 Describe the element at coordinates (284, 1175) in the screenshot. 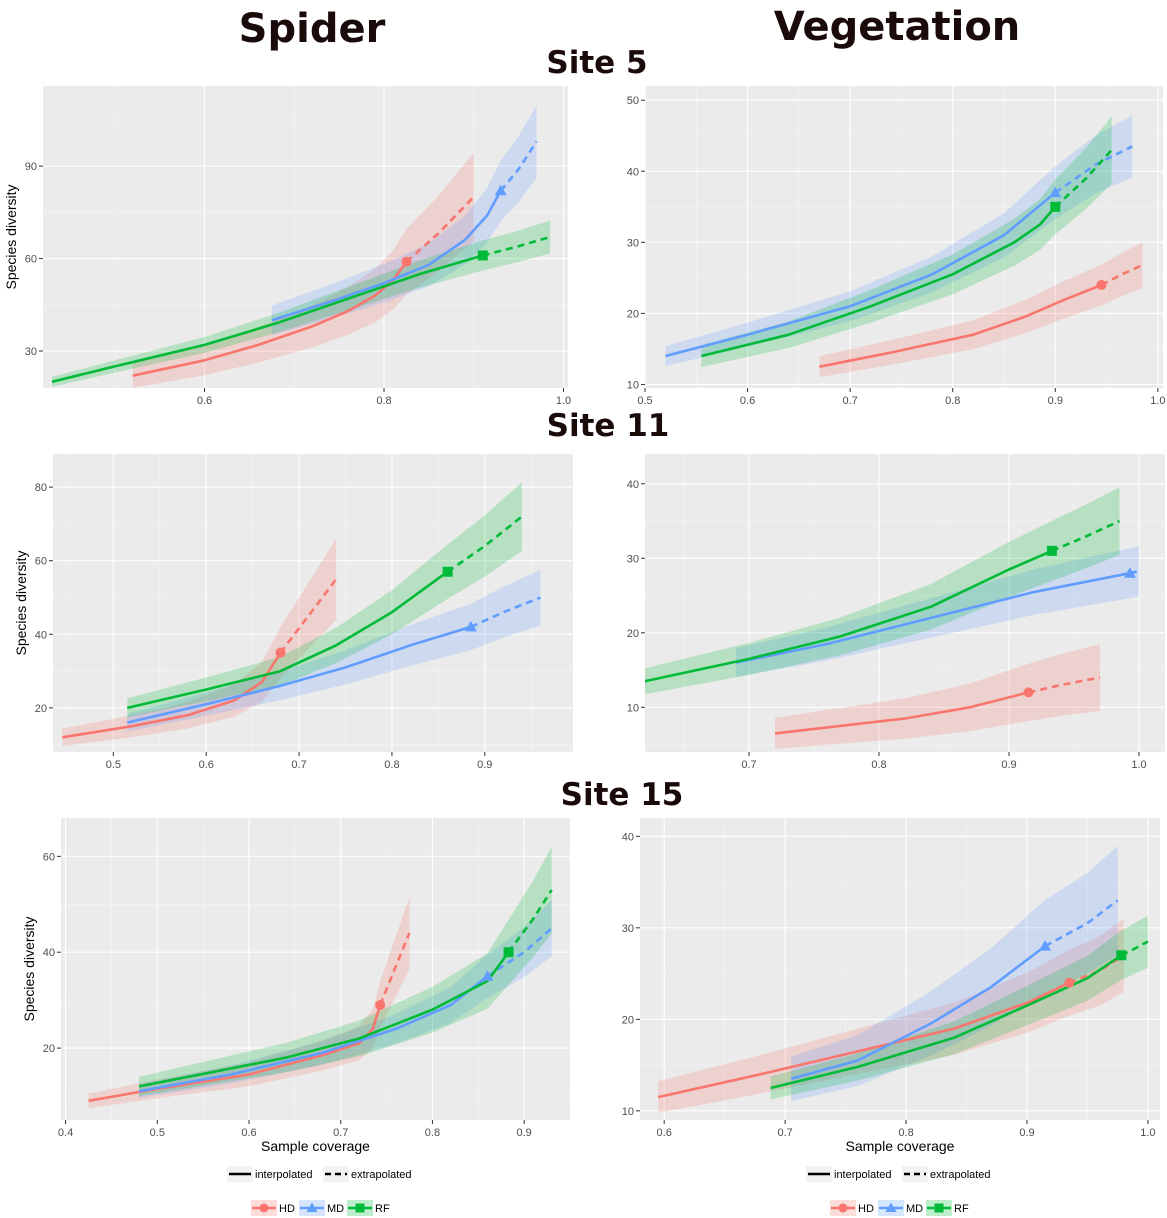

I see `legend-label-interpolated: interpolated` at that location.